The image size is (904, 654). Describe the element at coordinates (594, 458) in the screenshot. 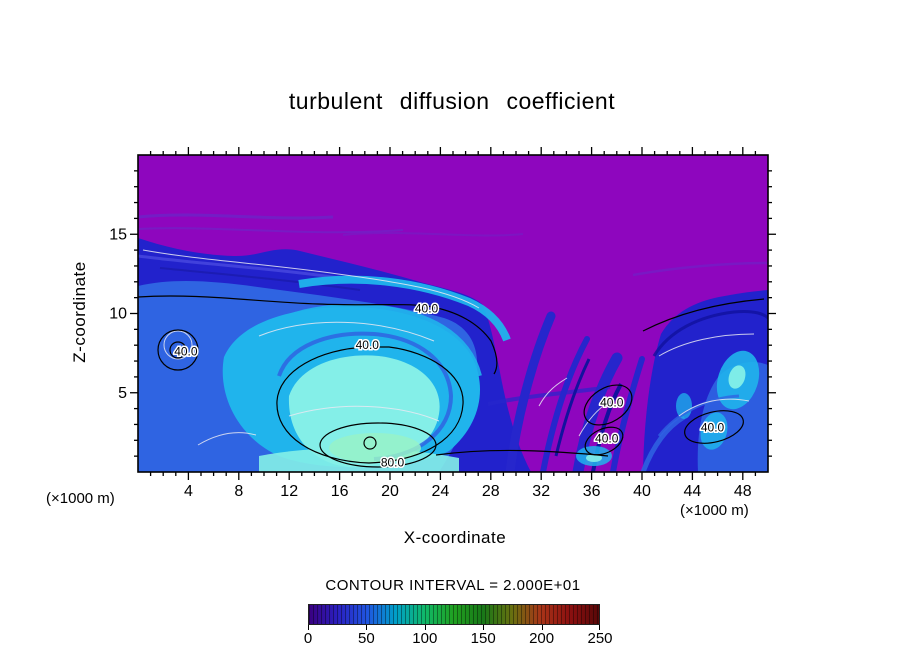

I see `field-cyan-pocket` at that location.